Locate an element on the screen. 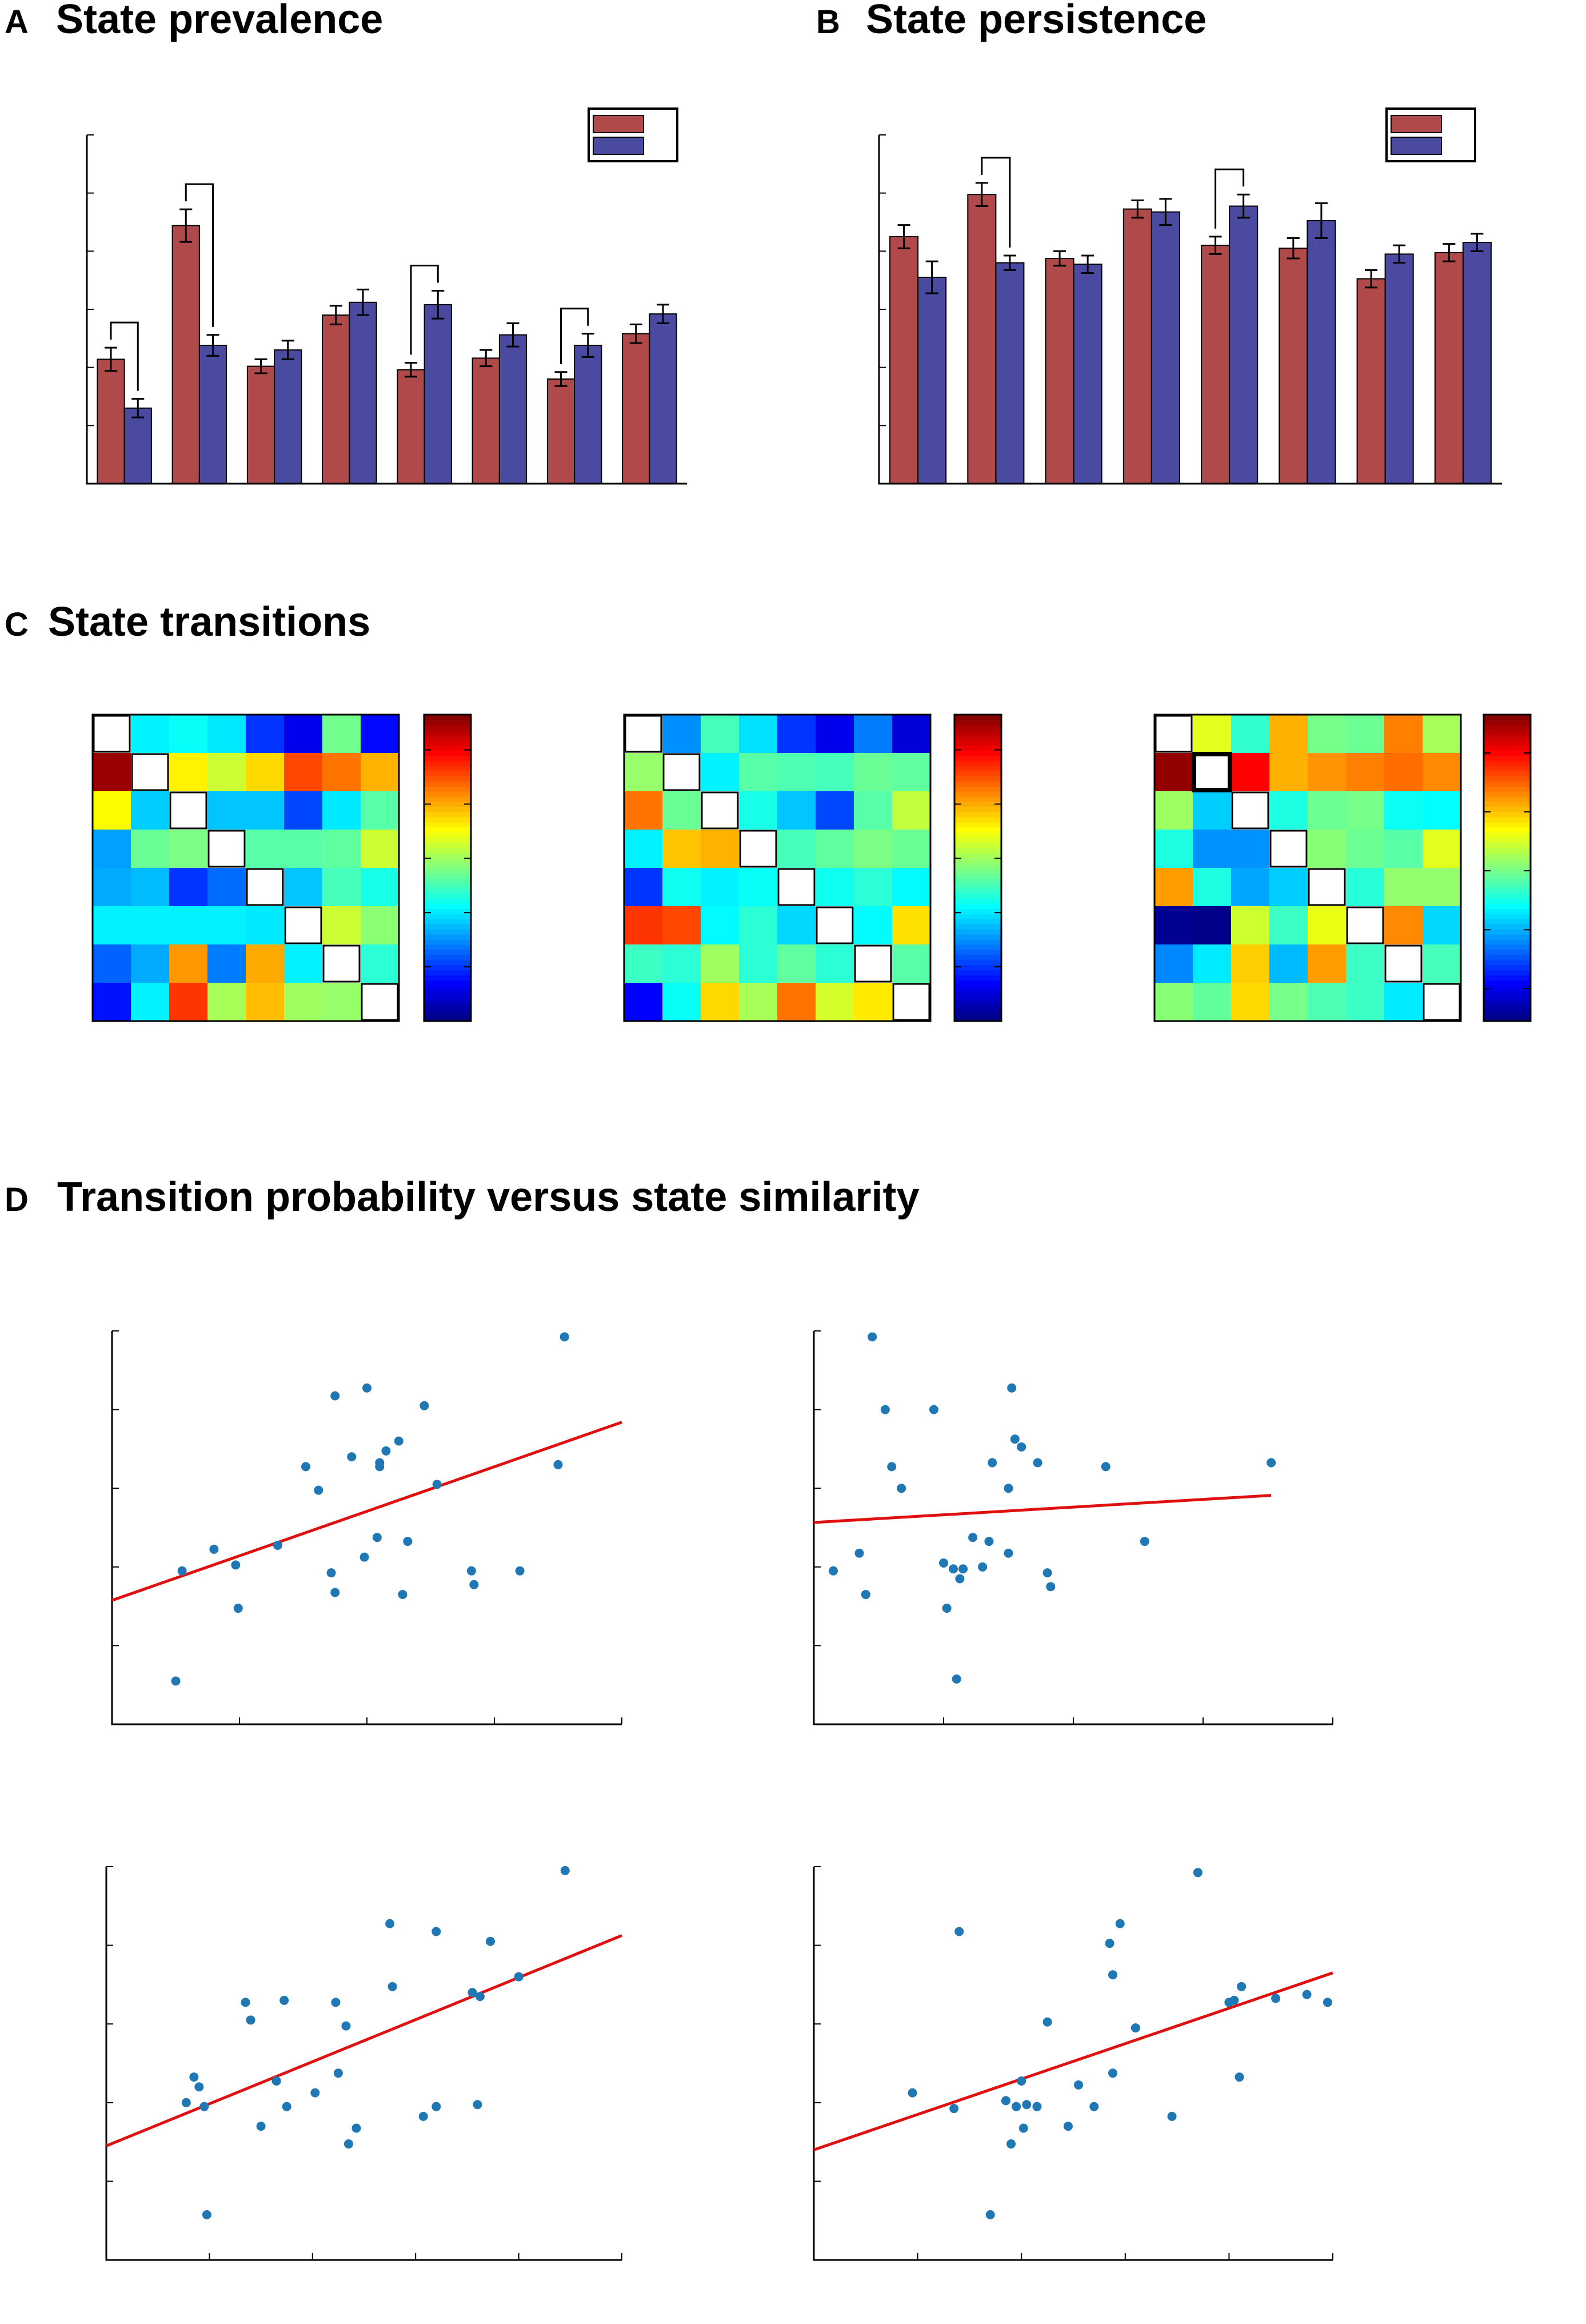 This screenshot has width=1586, height=2324. scatter-phase-fit-line is located at coordinates (366, 1511).